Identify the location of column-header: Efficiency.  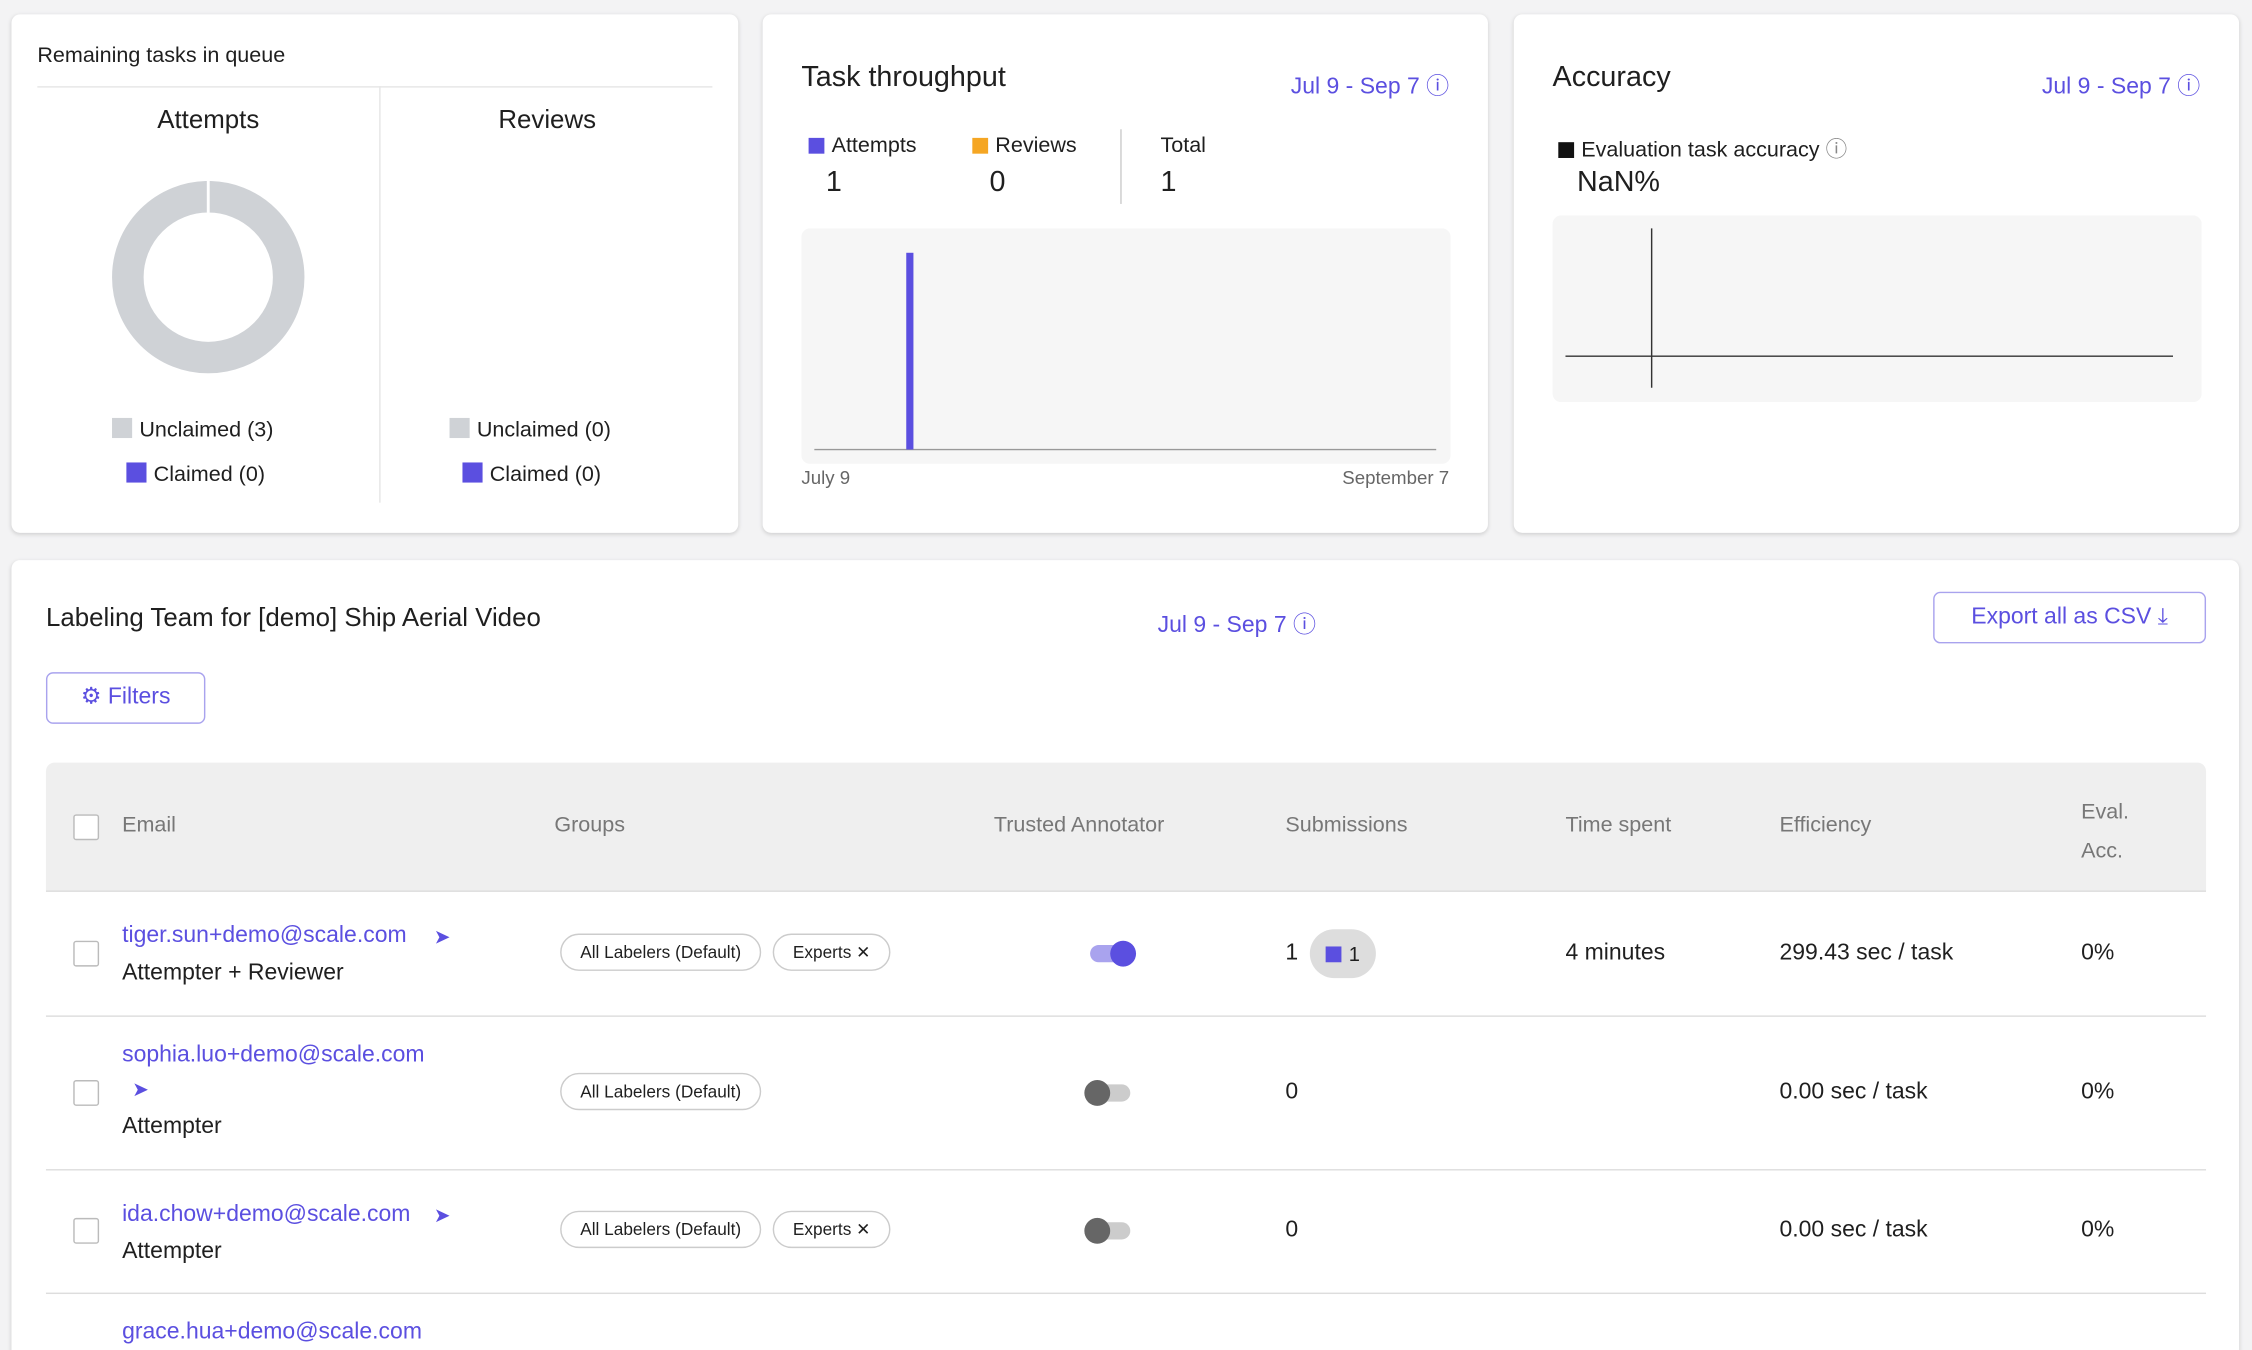
(1825, 825).